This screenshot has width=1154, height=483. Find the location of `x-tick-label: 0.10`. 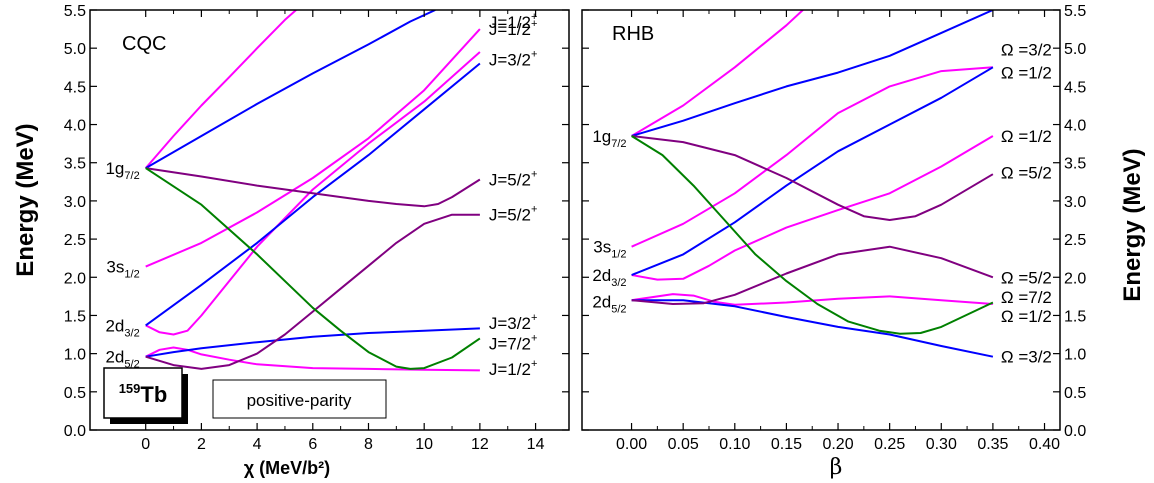

x-tick-label: 0.10 is located at coordinates (734, 444).